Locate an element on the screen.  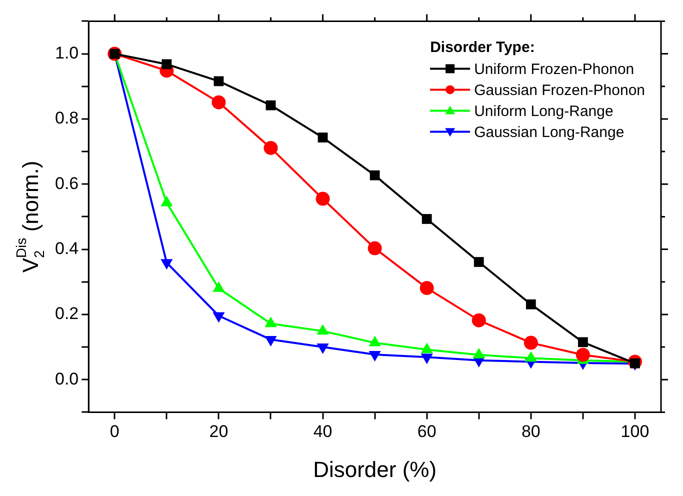
x-tick-label: 40 is located at coordinates (322, 432).